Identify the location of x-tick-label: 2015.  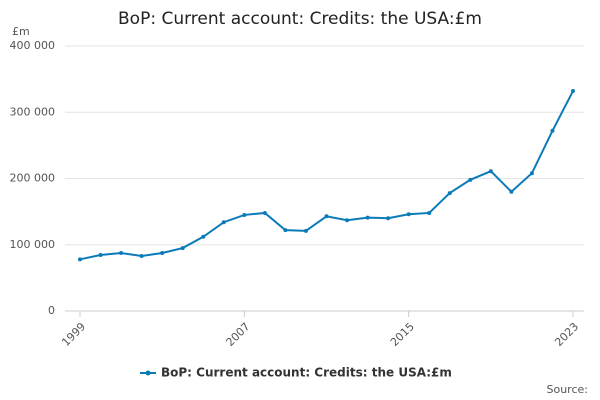
(402, 334).